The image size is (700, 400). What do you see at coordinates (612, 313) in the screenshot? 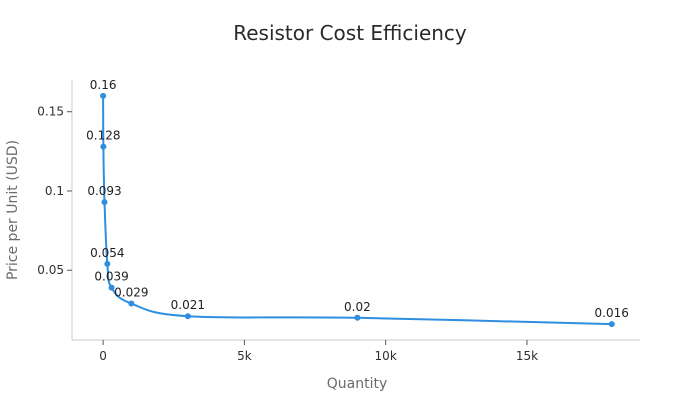
I see `data-label: 0.016` at bounding box center [612, 313].